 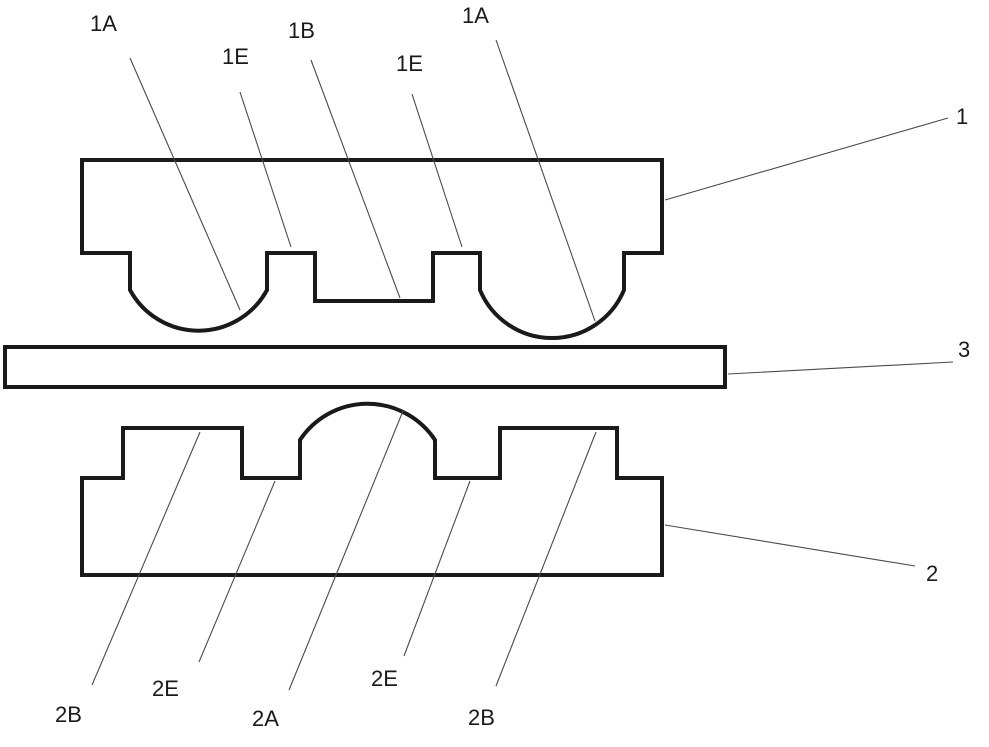 I want to click on leader-2e-right, so click(x=437, y=568).